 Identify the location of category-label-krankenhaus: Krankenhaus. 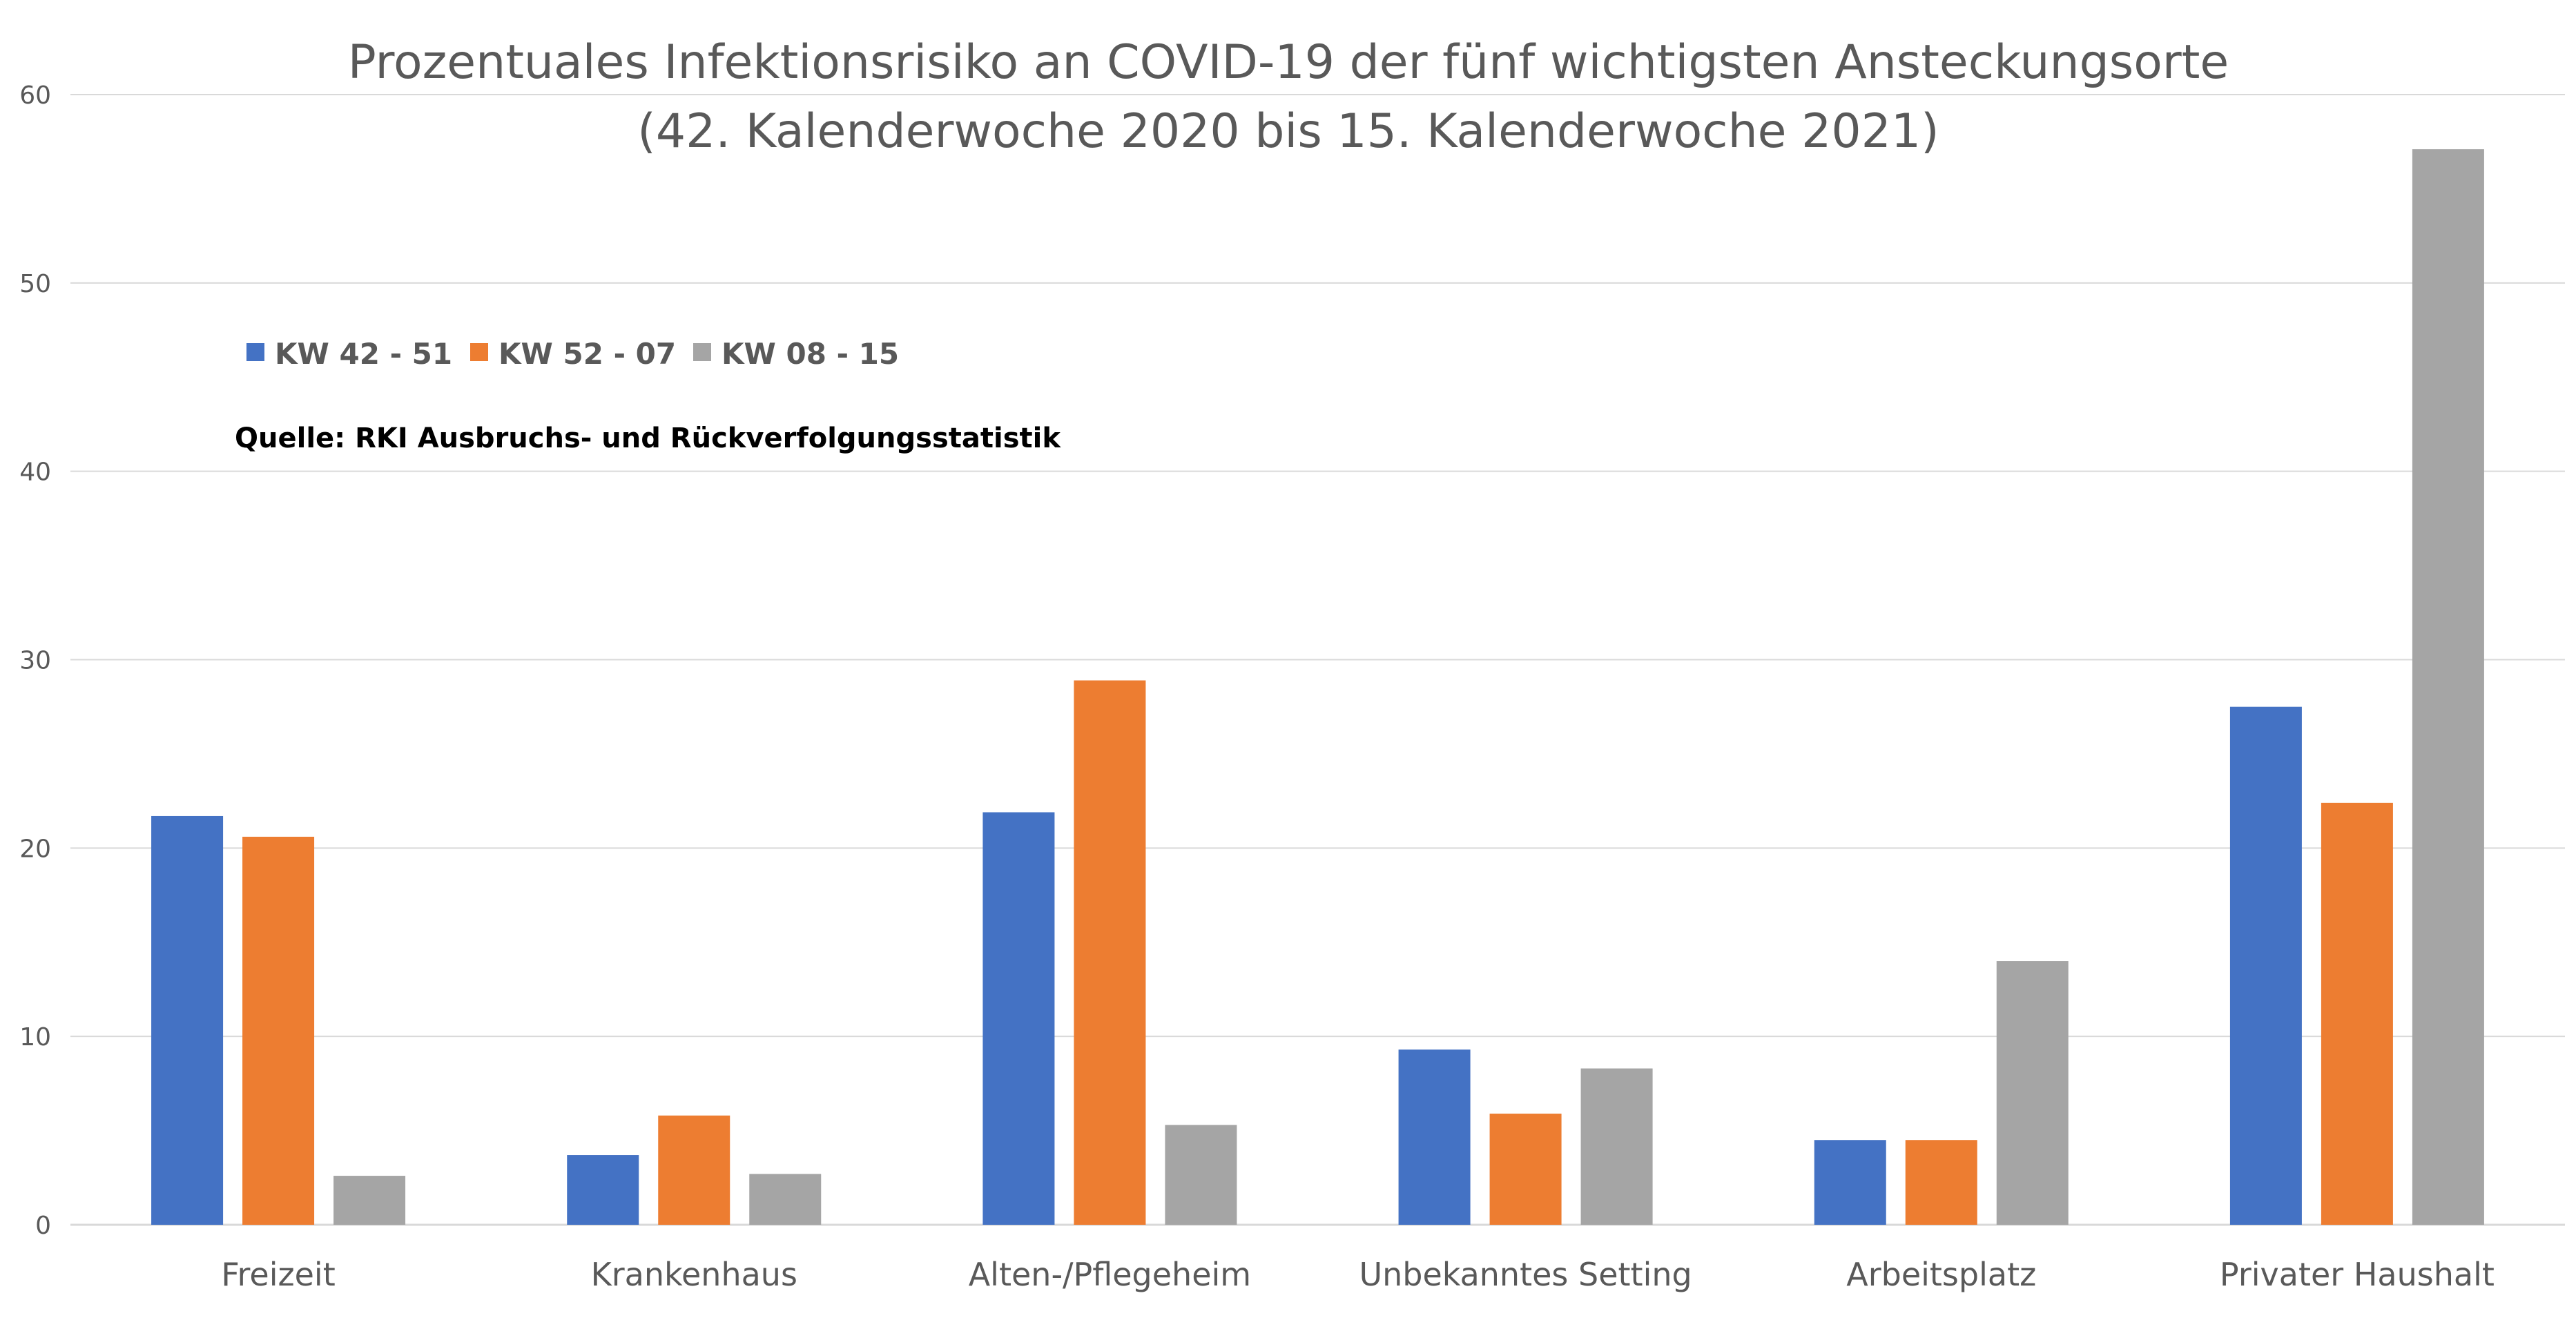
(694, 1274).